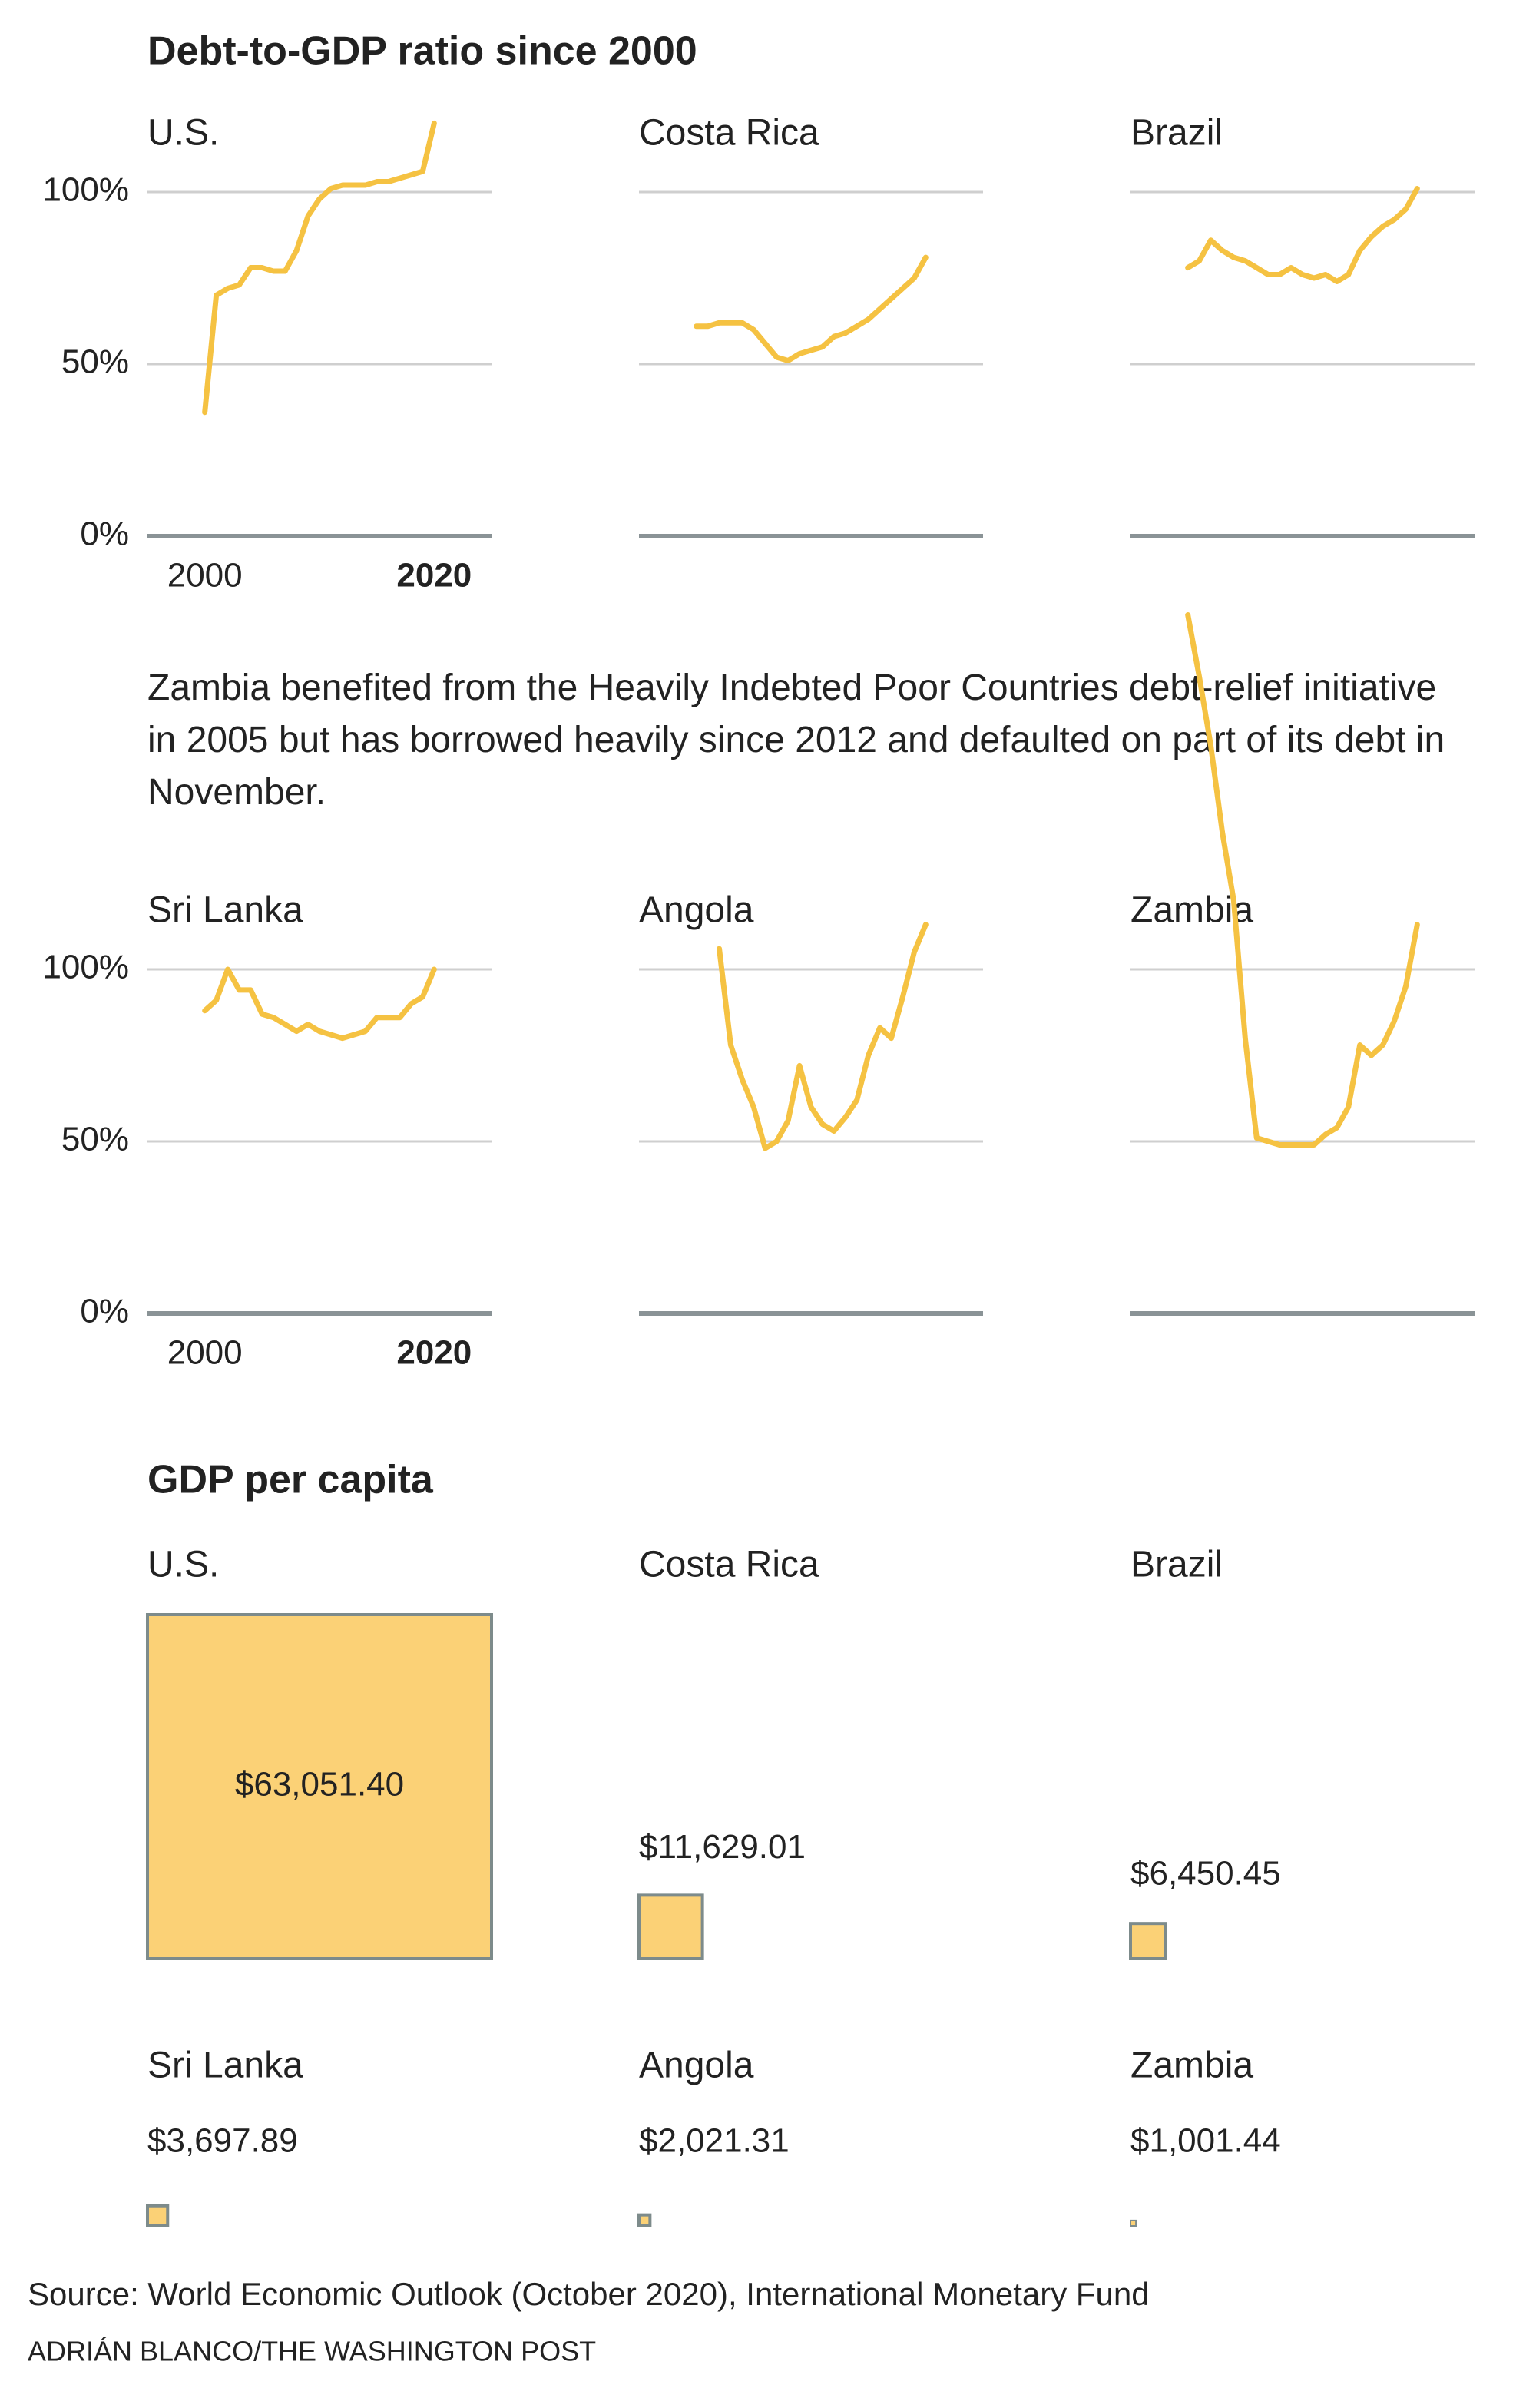  What do you see at coordinates (222, 2141) in the screenshot?
I see `value-label: $3,697.89` at bounding box center [222, 2141].